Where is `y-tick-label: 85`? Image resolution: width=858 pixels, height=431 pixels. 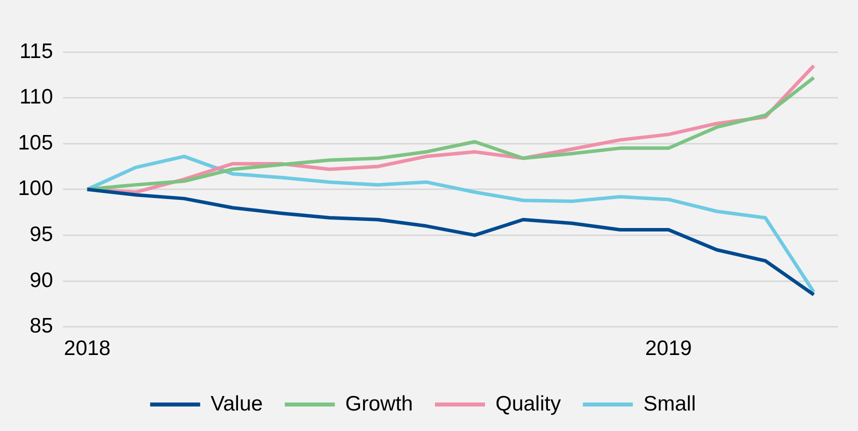 y-tick-label: 85 is located at coordinates (42, 326).